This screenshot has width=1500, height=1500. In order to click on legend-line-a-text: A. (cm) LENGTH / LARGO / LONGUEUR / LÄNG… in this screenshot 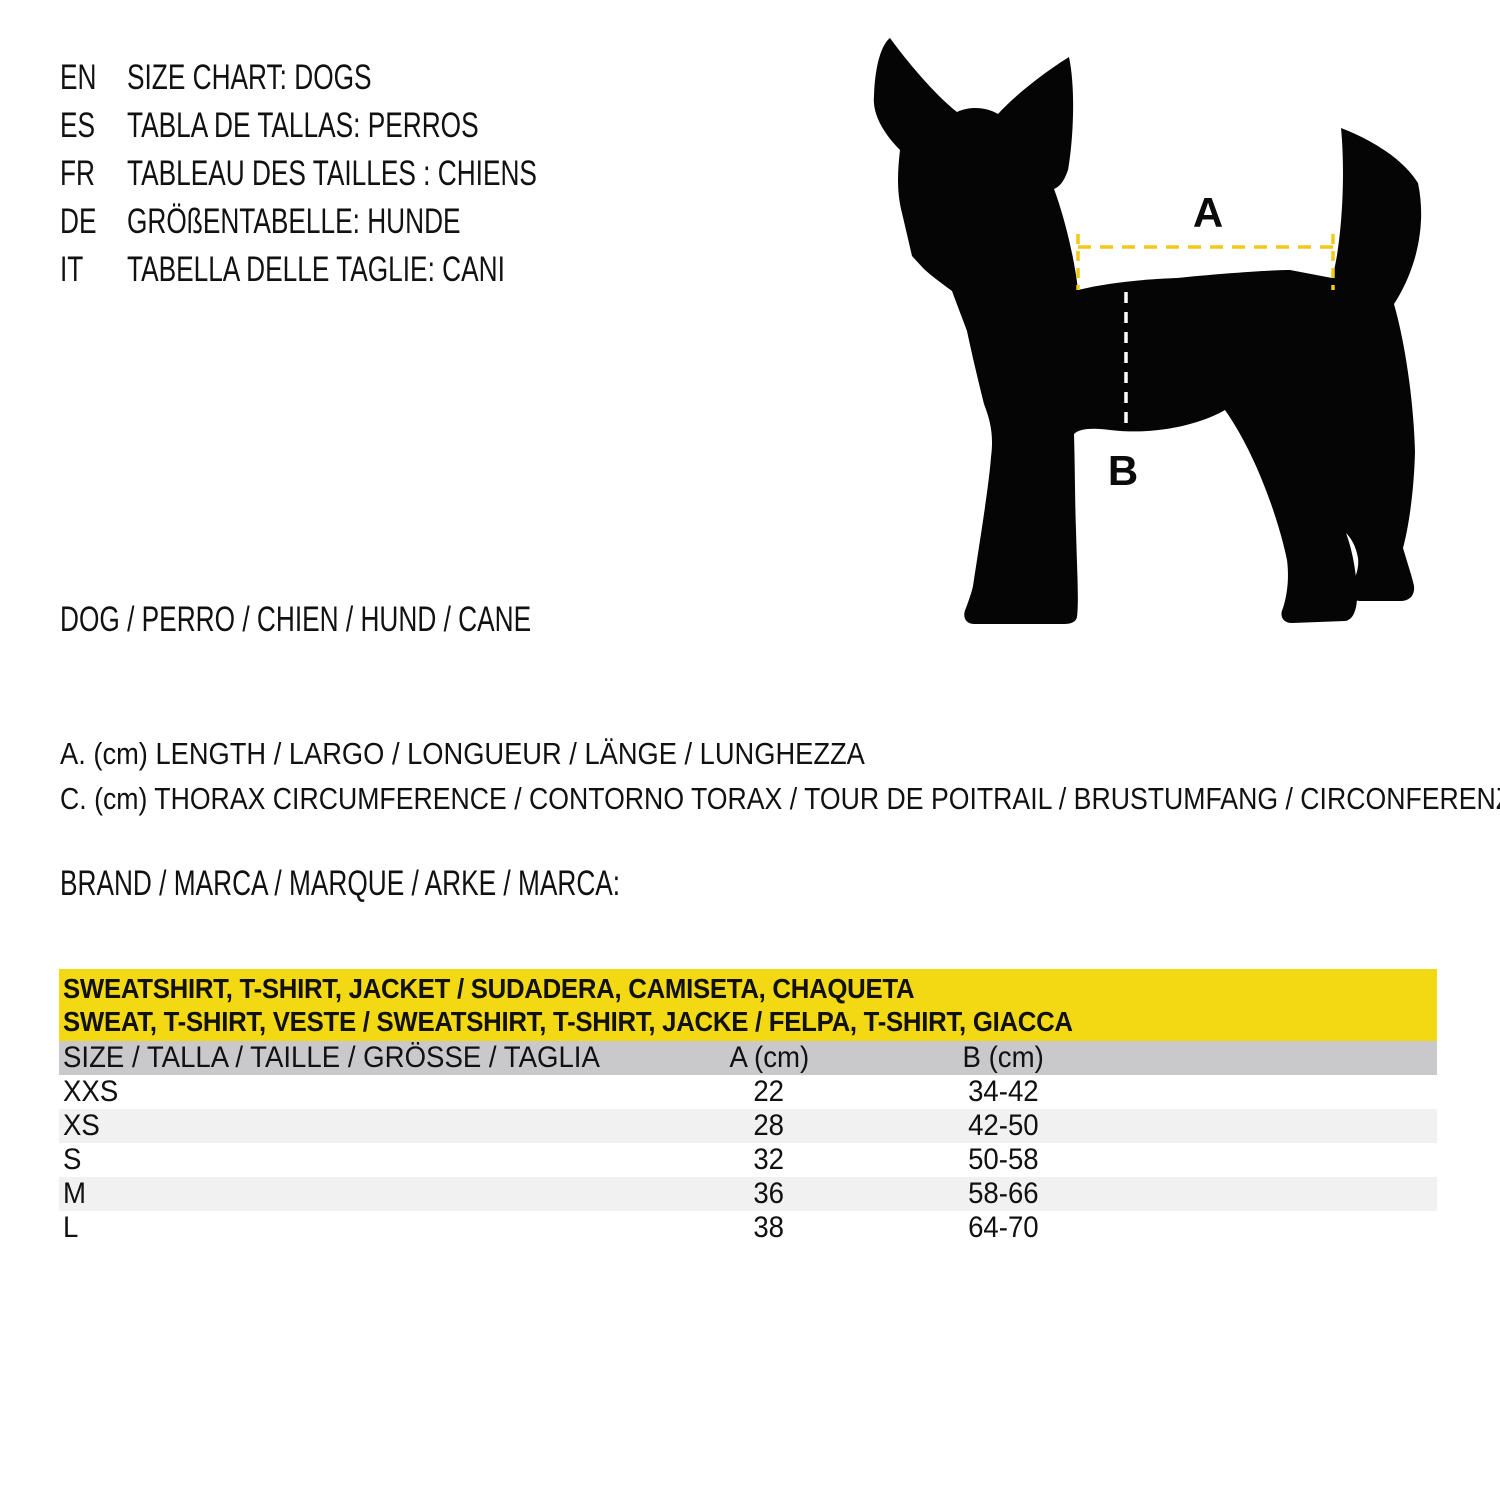, I will do `click(462, 753)`.